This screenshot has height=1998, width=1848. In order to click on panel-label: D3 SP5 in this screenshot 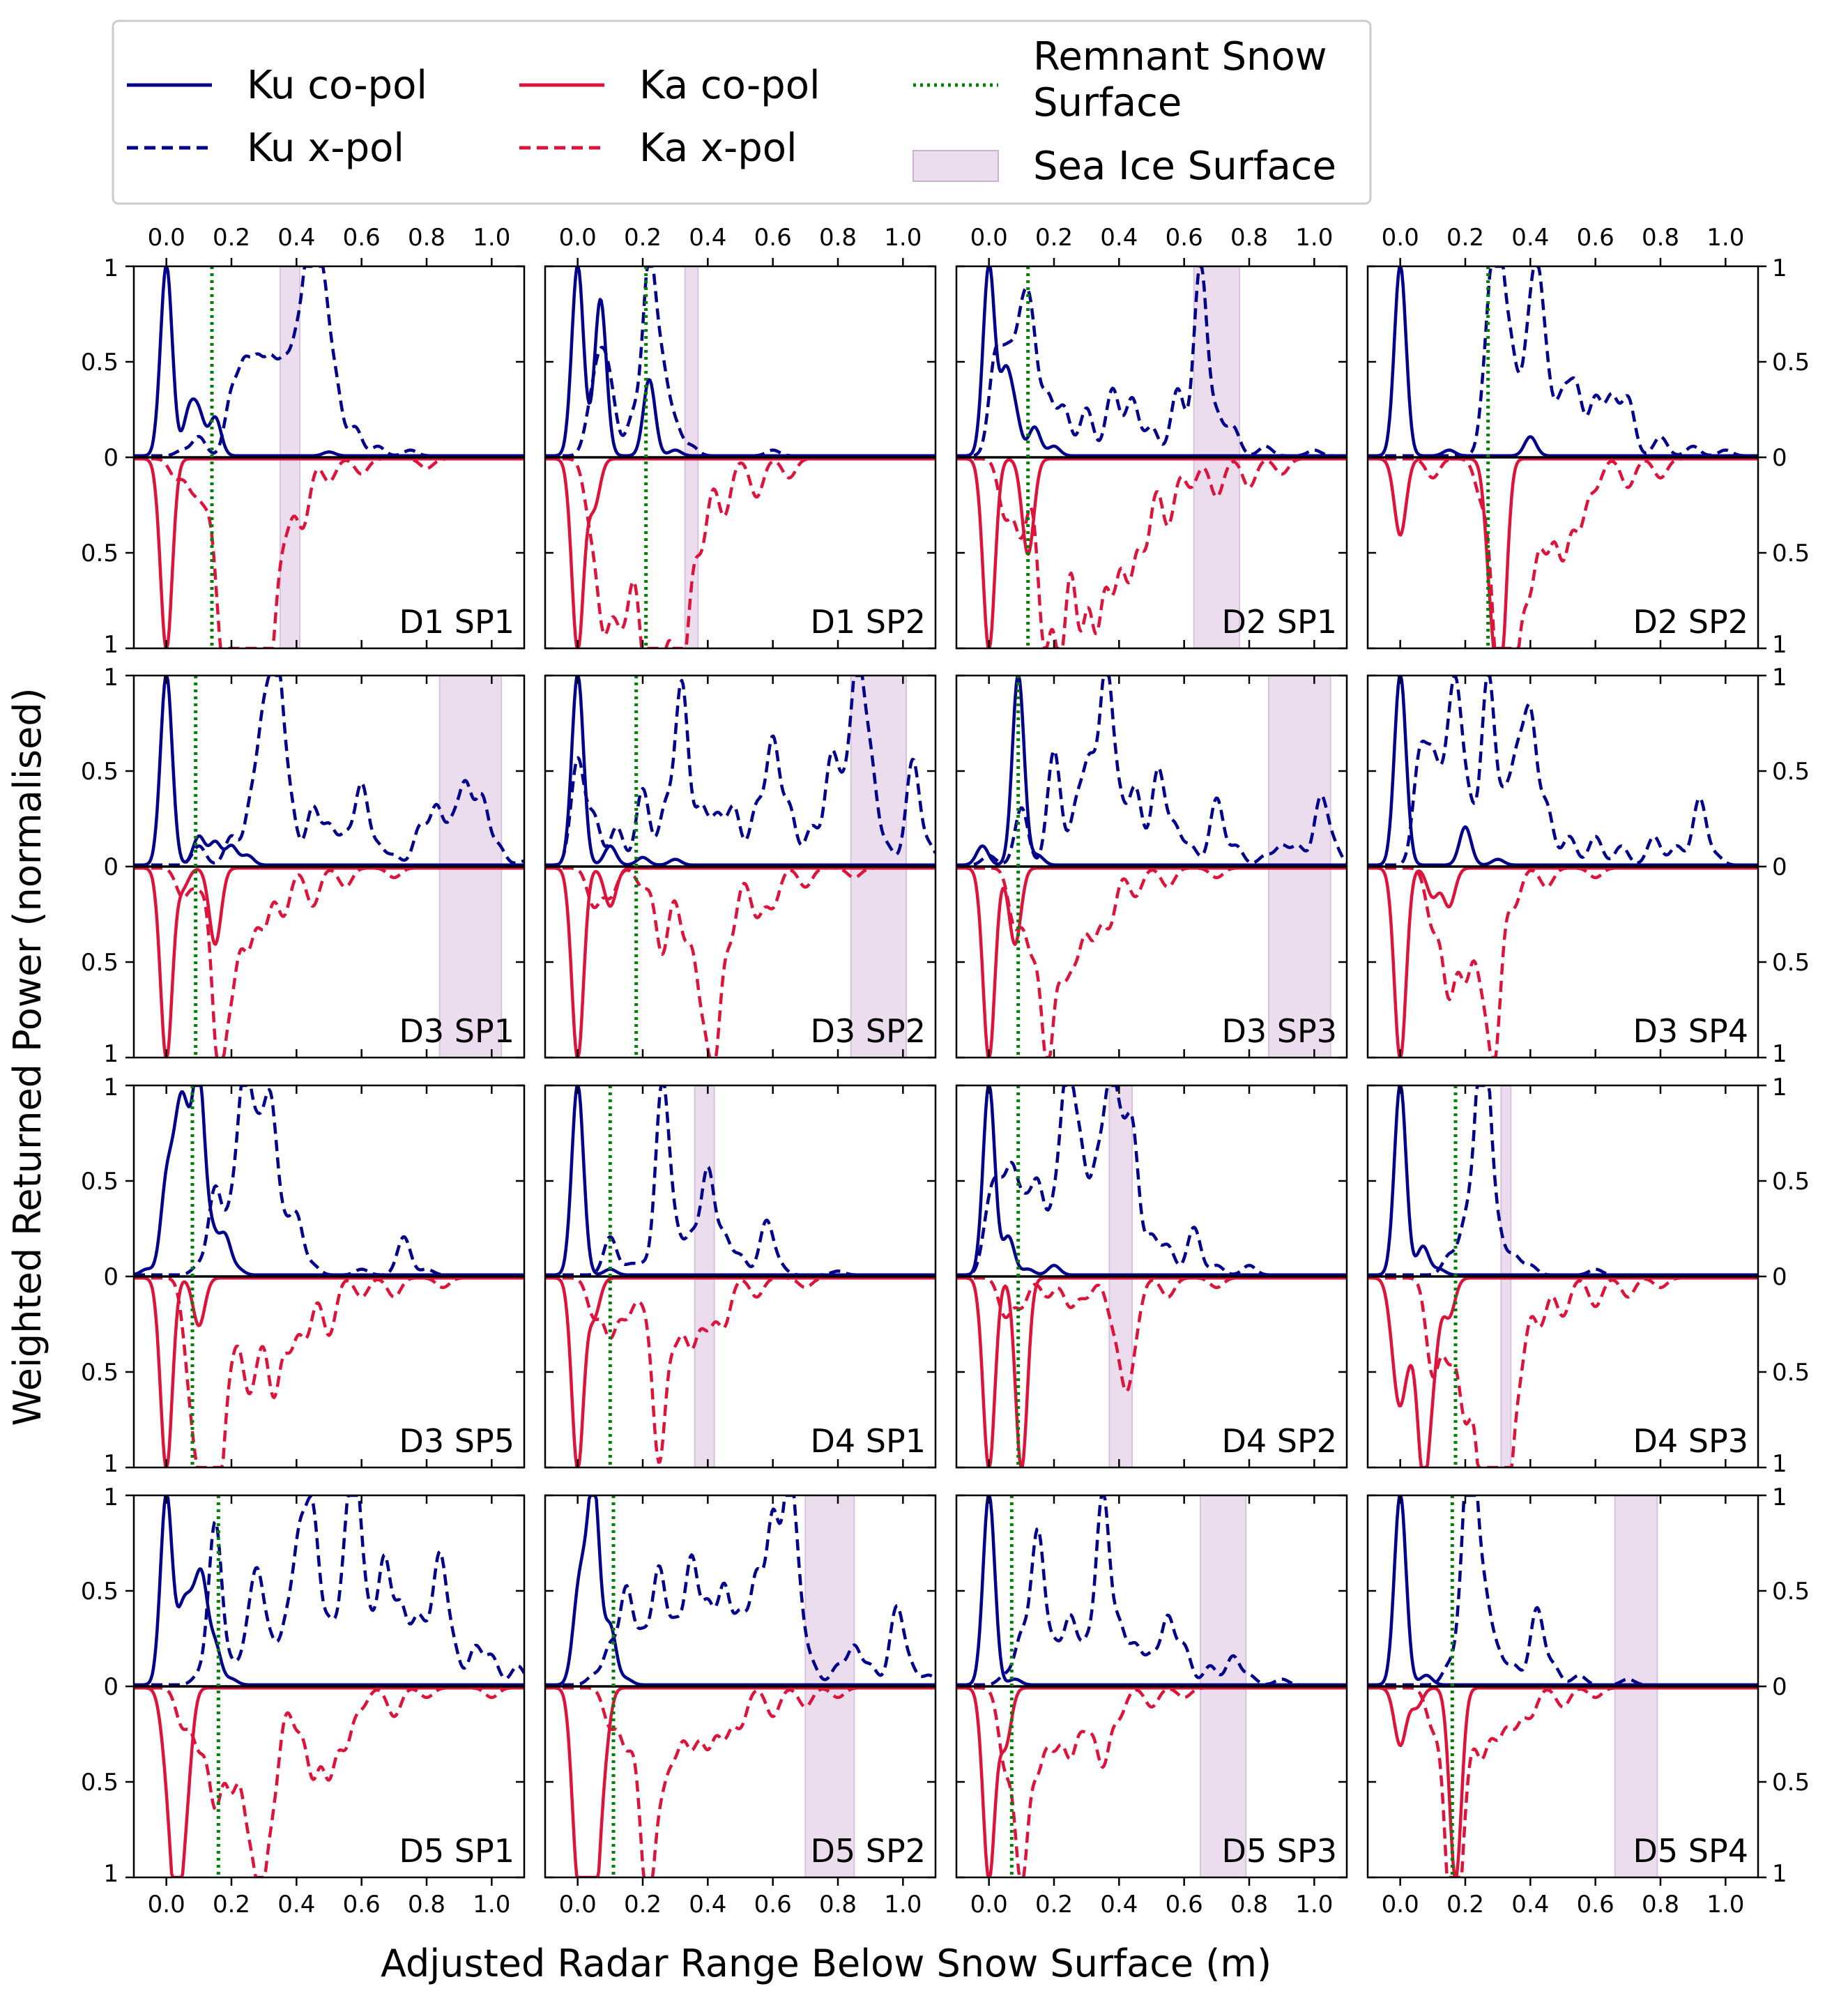, I will do `click(456, 1441)`.